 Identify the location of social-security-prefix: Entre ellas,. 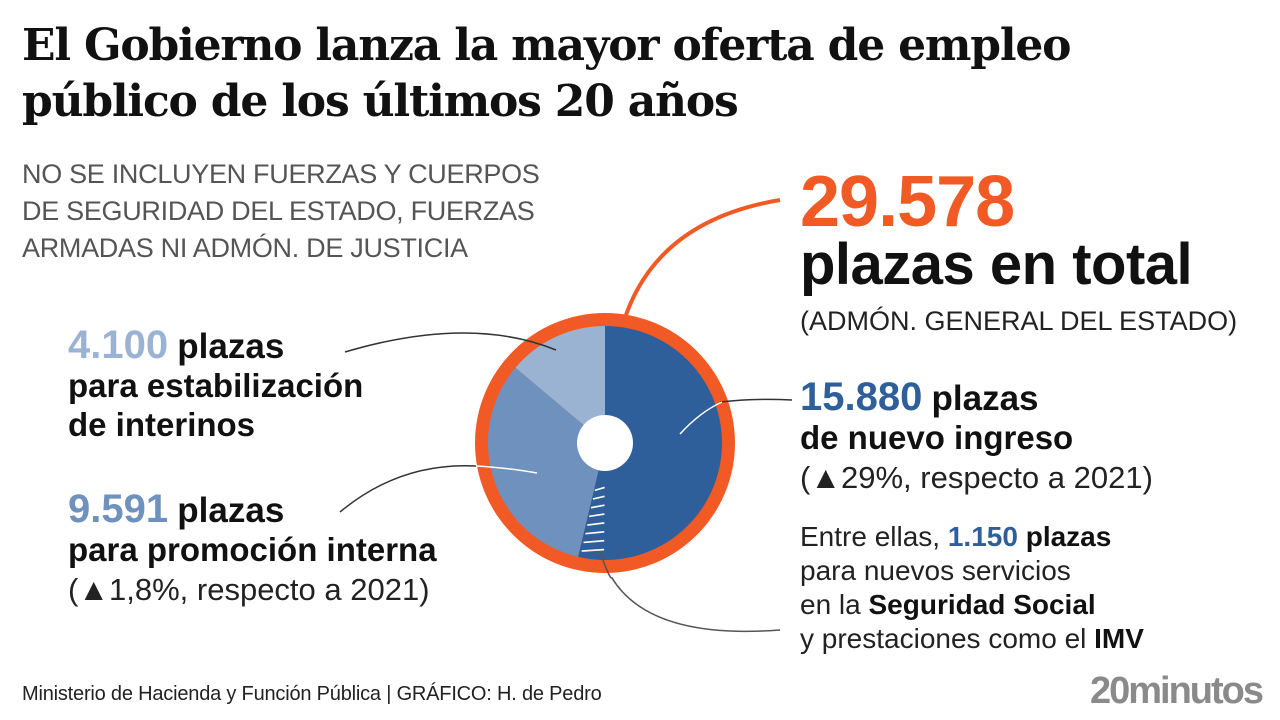
(870, 536).